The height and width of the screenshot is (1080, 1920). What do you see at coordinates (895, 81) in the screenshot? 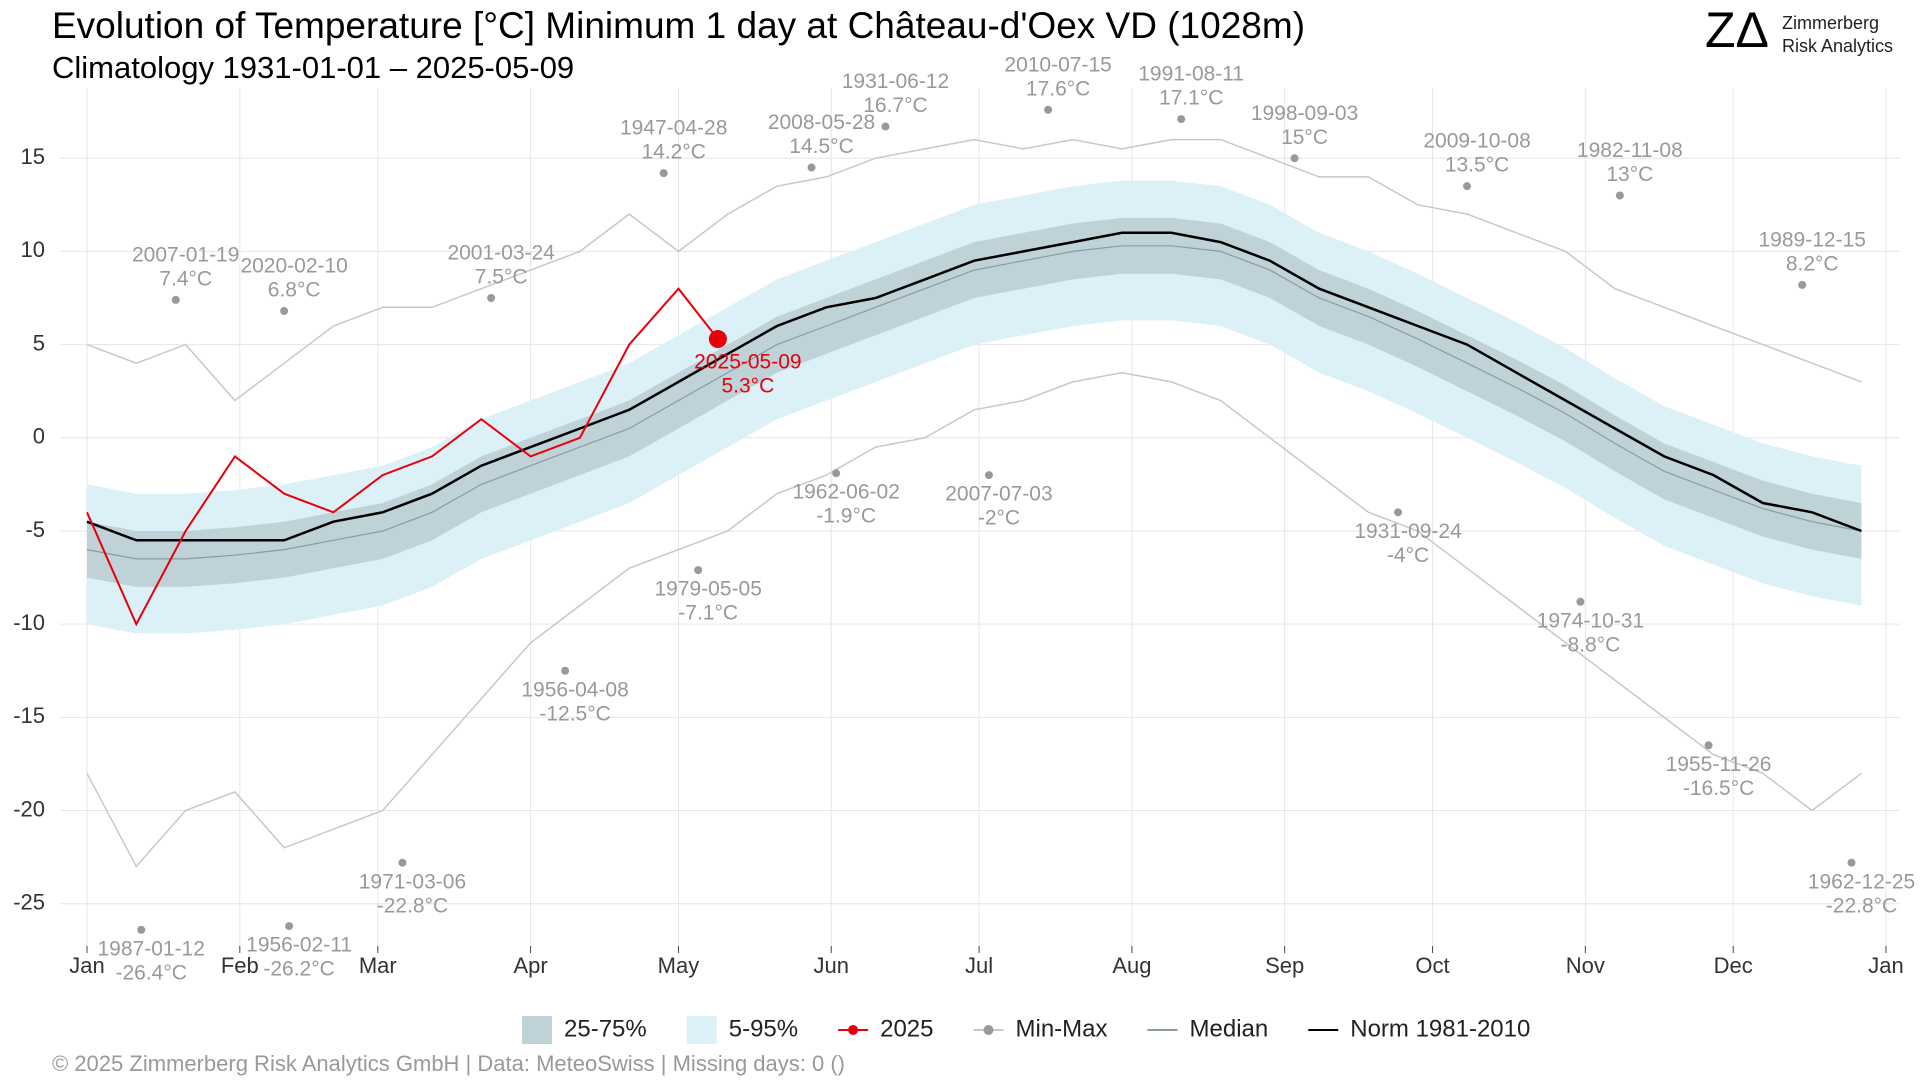
I see `record-date: 1931-06-12` at bounding box center [895, 81].